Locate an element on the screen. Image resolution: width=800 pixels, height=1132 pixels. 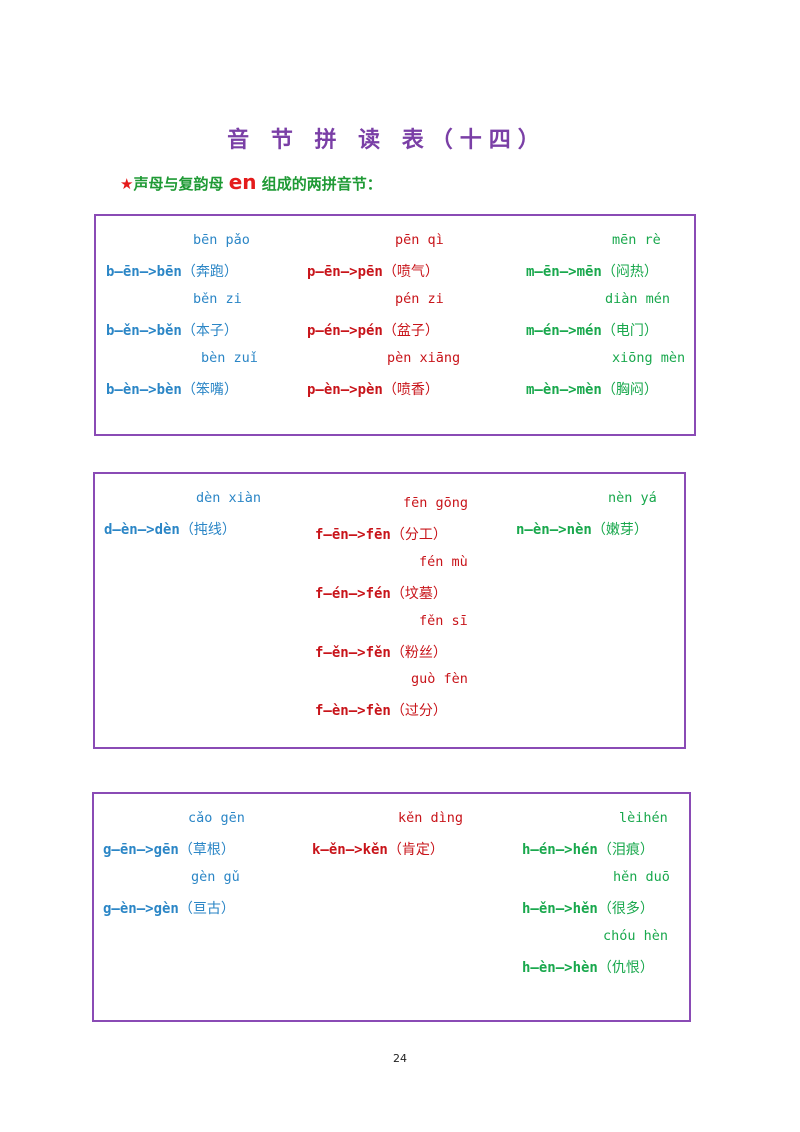
page-number: 24 is located at coordinates (400, 1058).